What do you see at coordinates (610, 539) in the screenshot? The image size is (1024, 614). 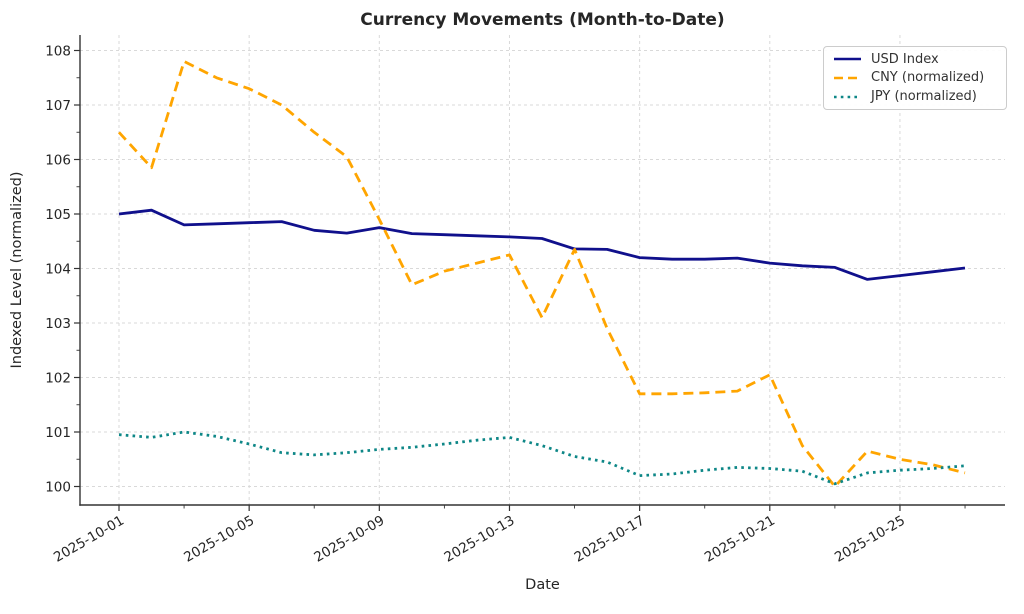 I see `x-tick-label: 2025-10-17` at bounding box center [610, 539].